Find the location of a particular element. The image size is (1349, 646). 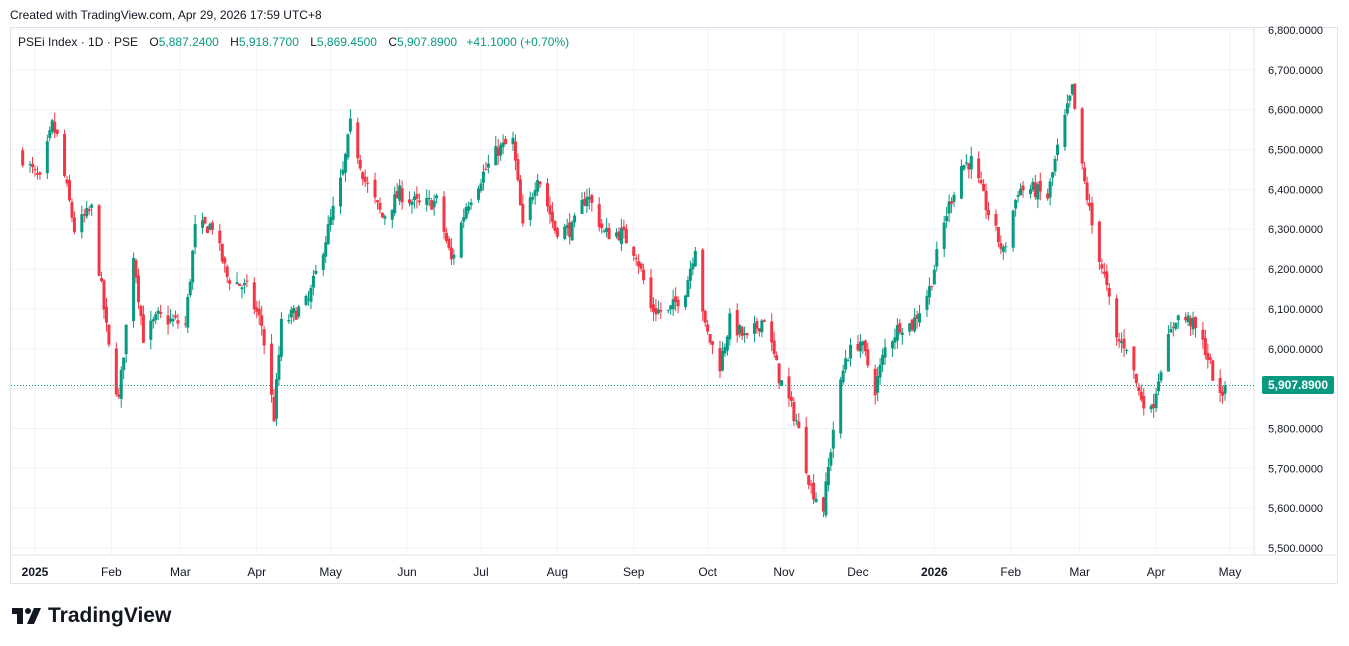

y-tick-label: 6,800.0000 is located at coordinates (1295, 31).